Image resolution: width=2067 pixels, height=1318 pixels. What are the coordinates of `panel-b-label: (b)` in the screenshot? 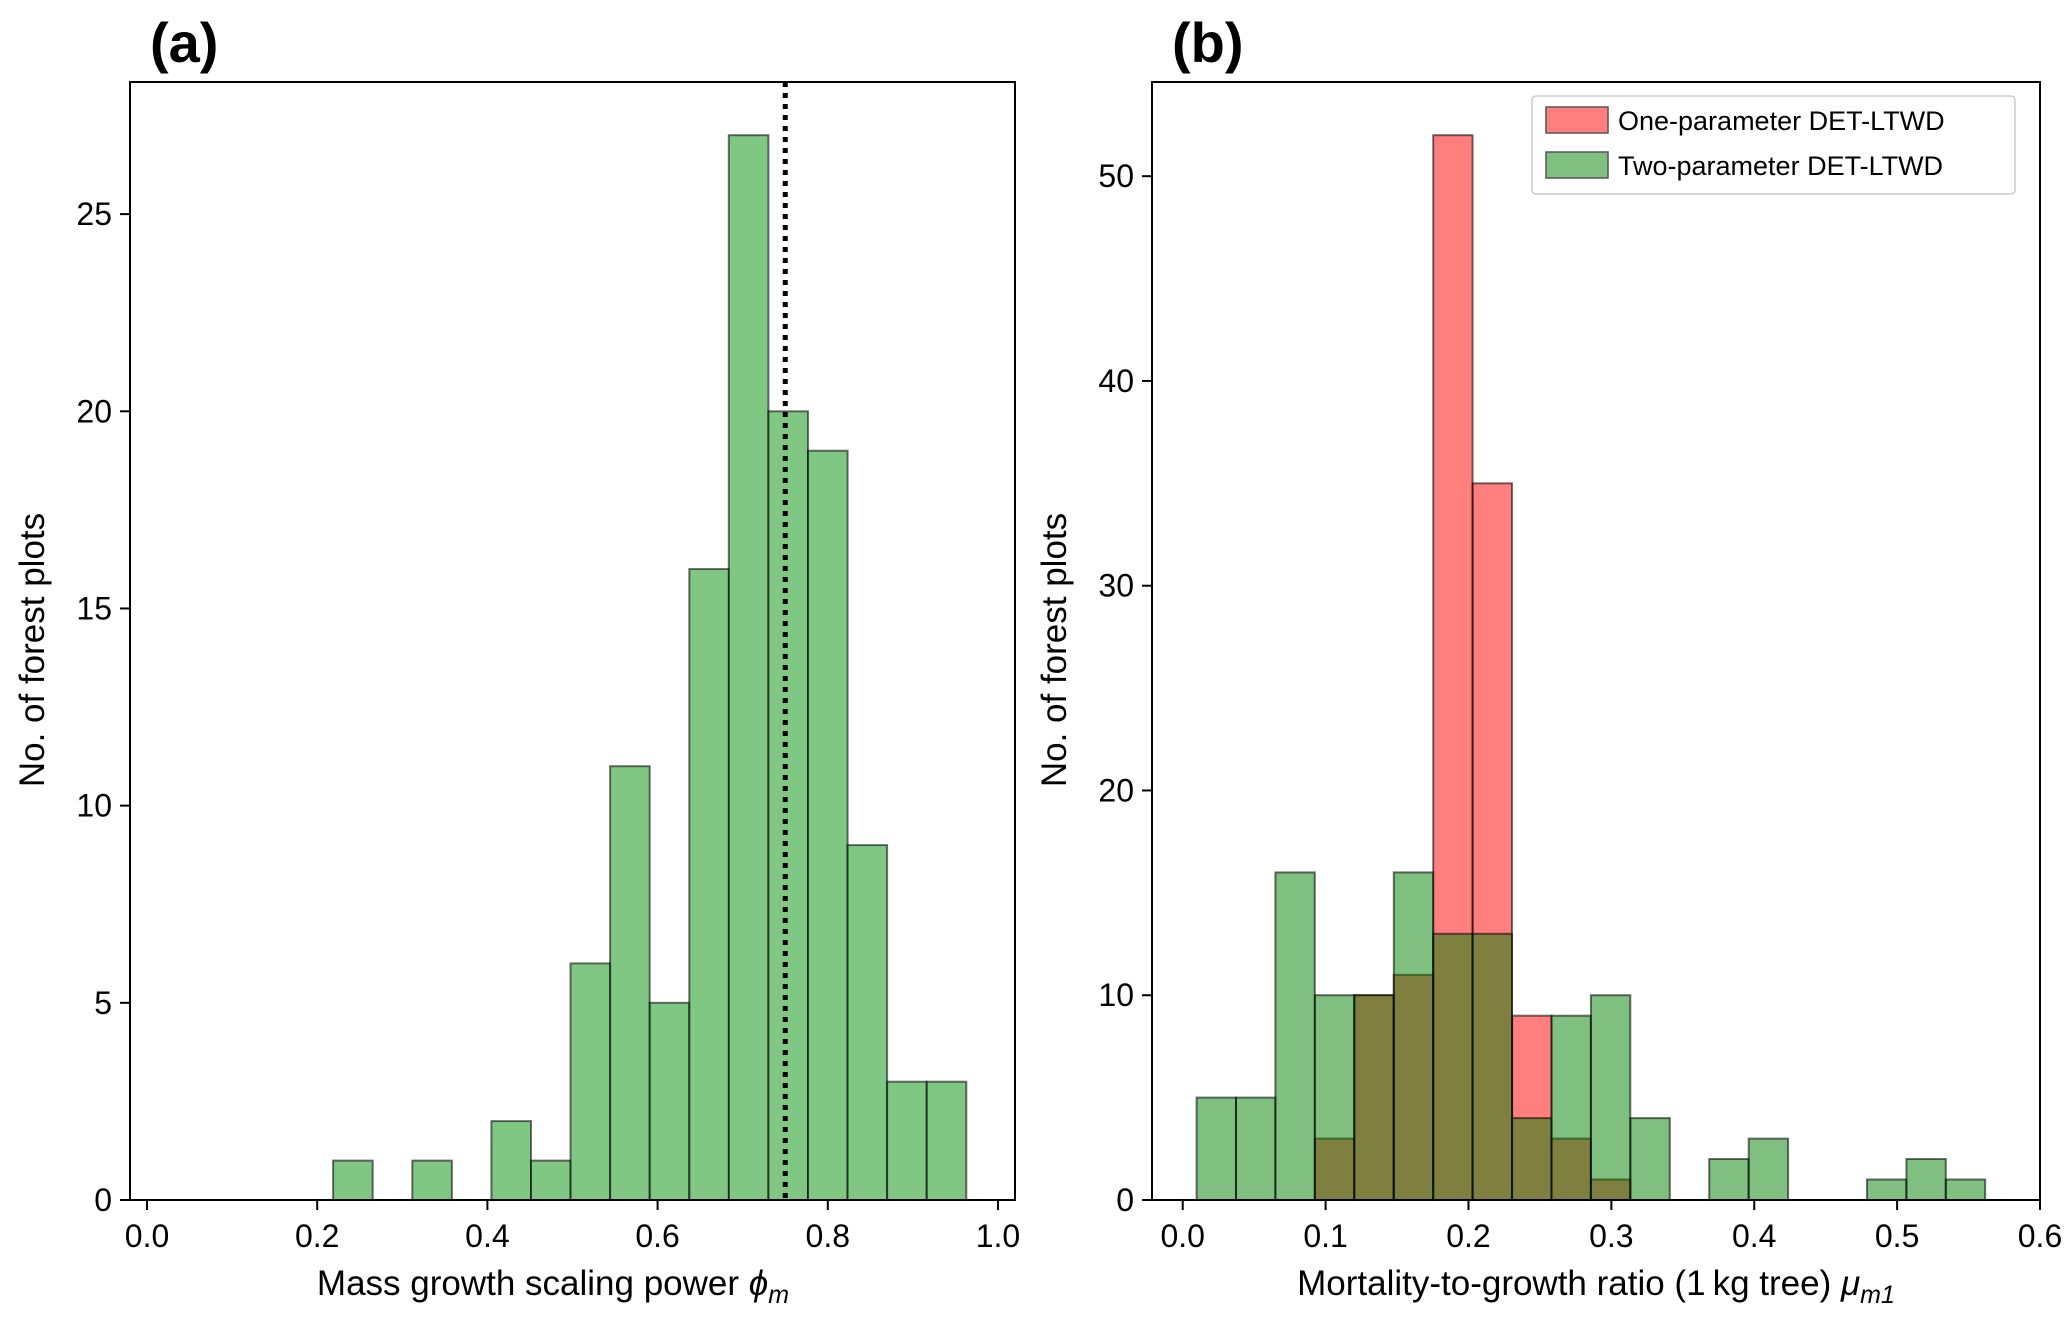 It's located at (1208, 42).